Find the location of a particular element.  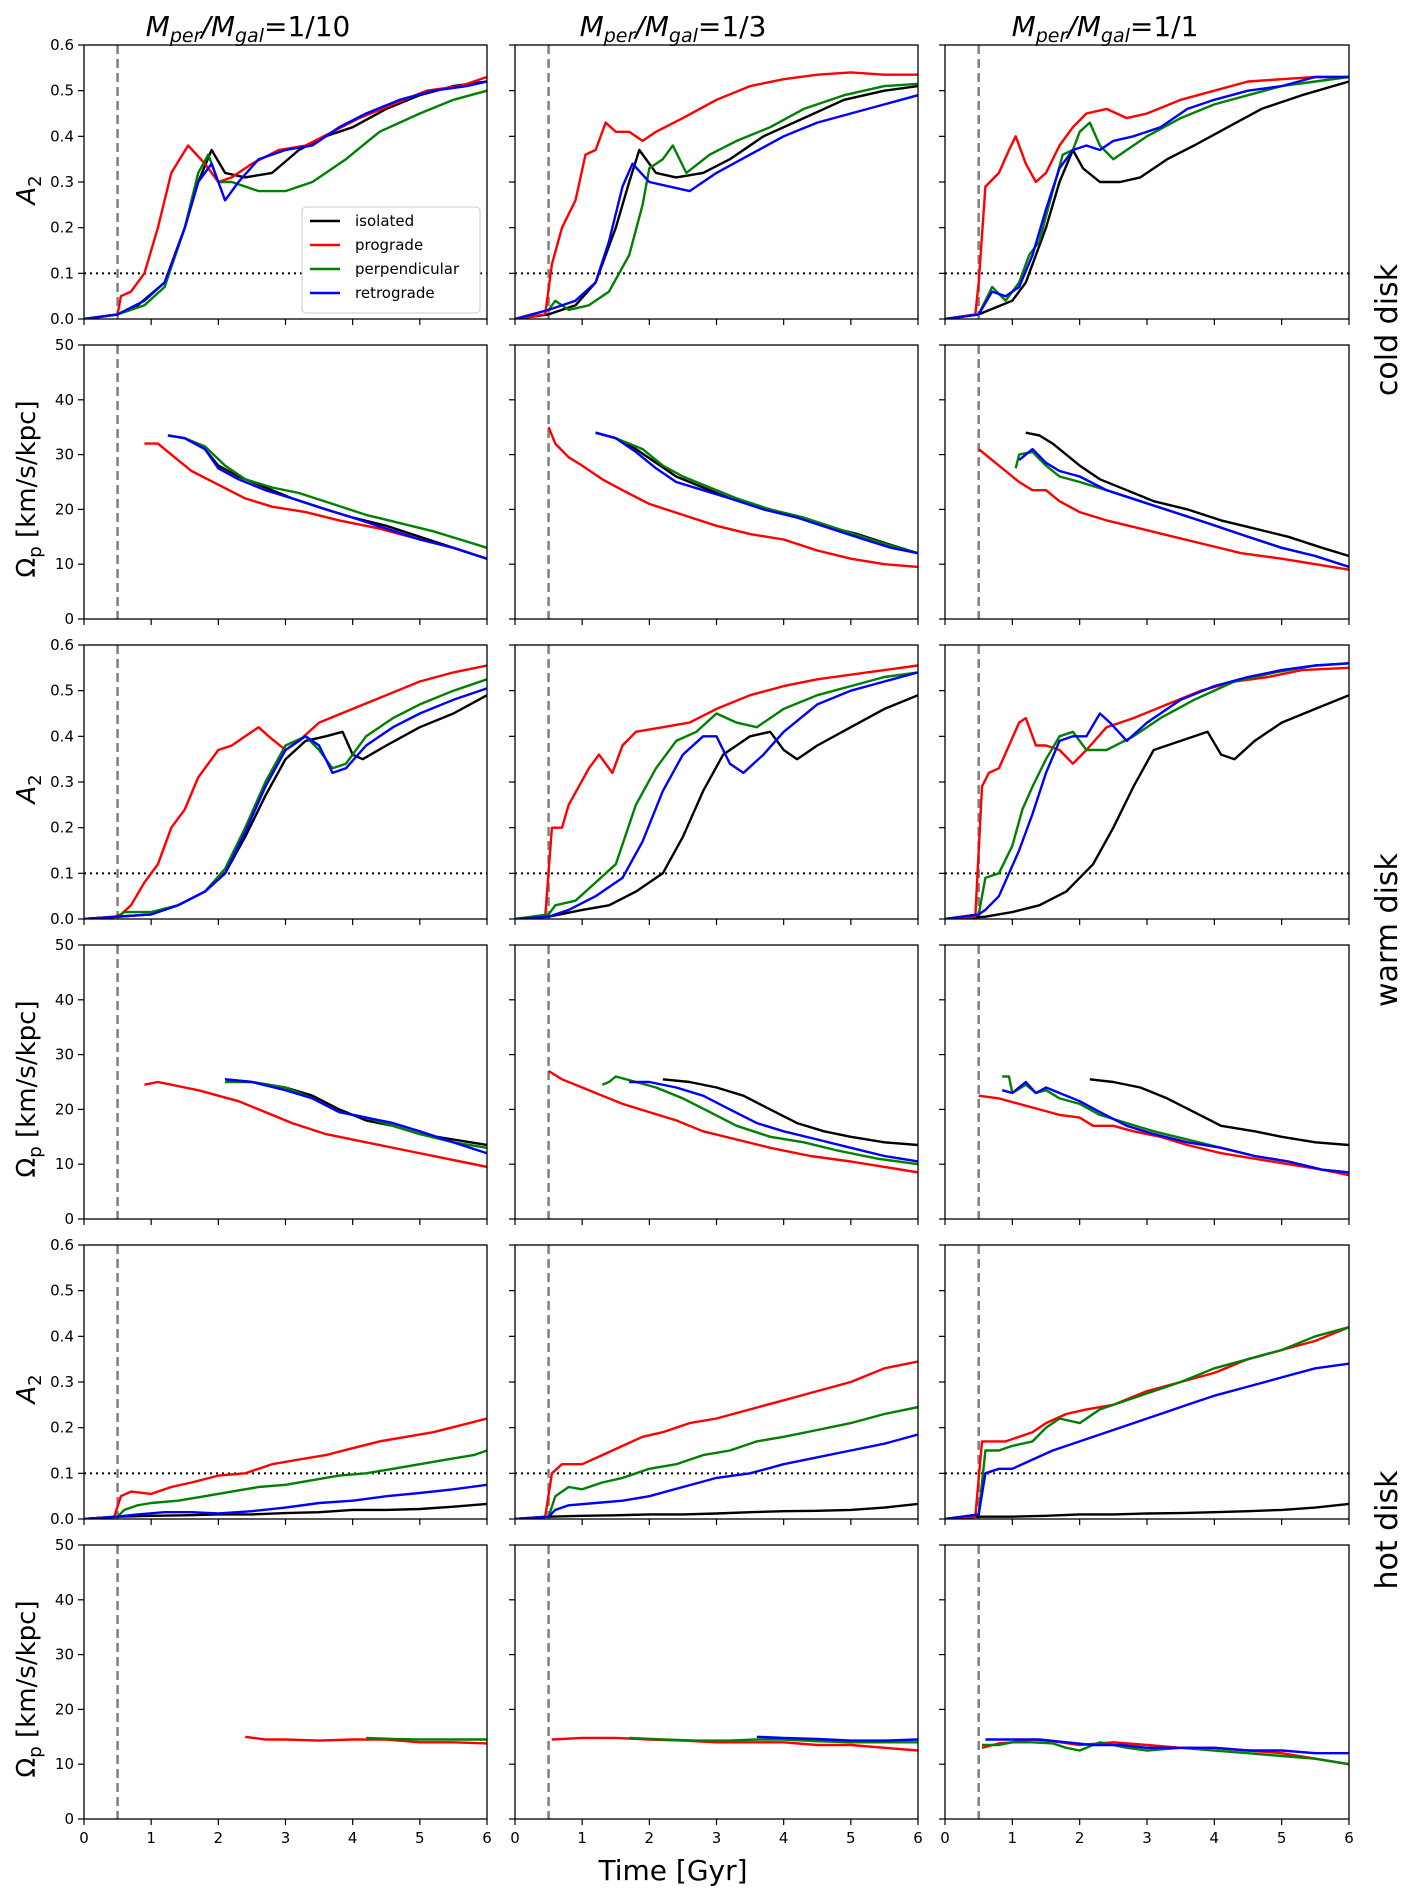

column-title-1: Mper/Mgal=1/10 is located at coordinates (248, 28).